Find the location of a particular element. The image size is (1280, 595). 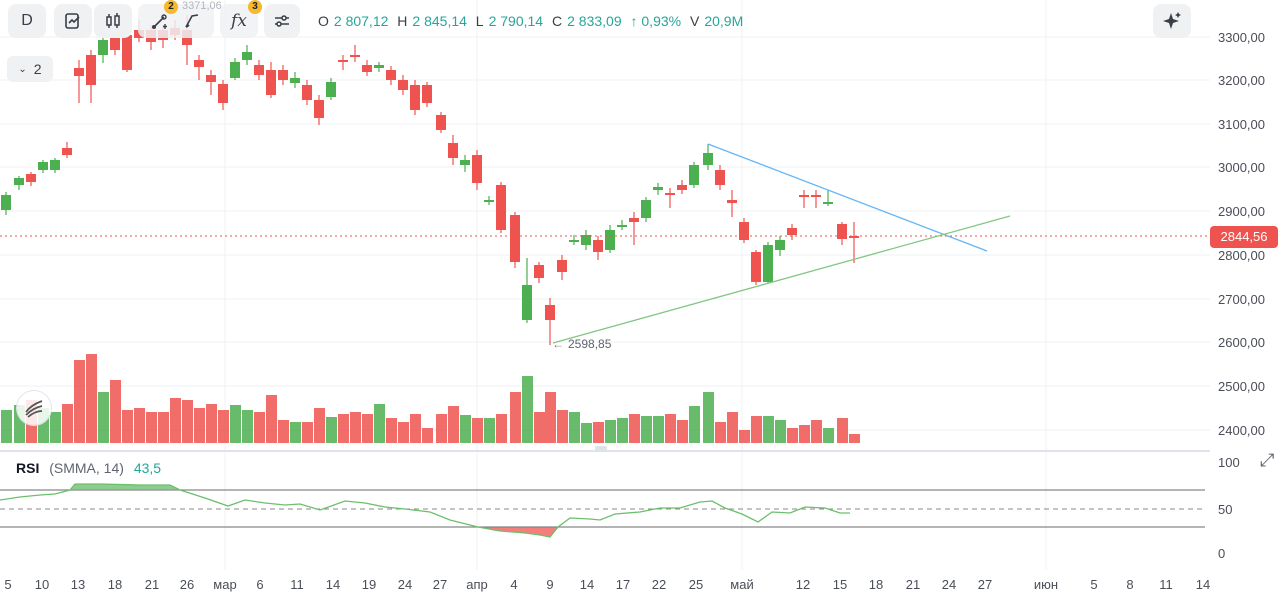

compare-button is located at coordinates (73, 21).